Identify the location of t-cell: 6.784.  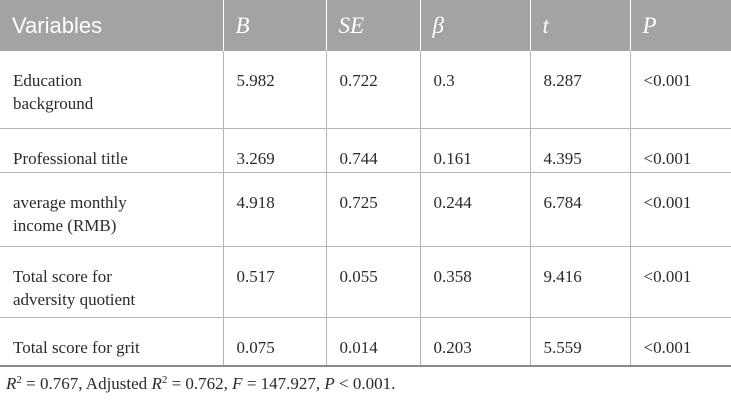
(579, 209).